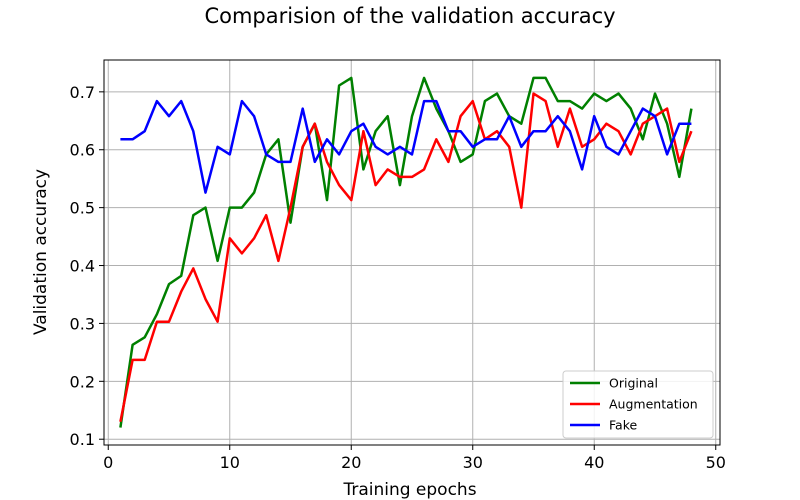 The width and height of the screenshot is (800, 500). I want to click on y-tick-label: 0.2, so click(82, 381).